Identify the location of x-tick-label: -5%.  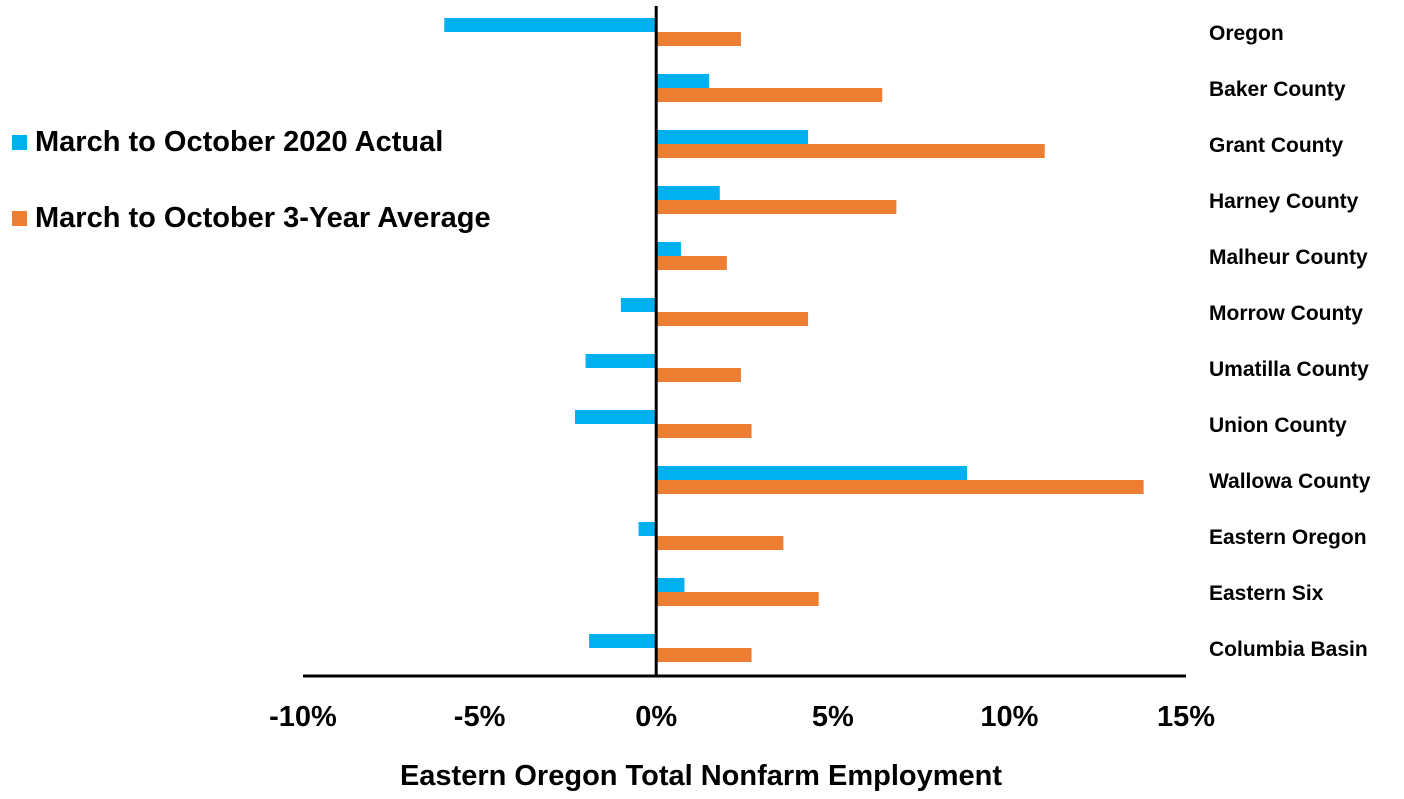
(480, 717).